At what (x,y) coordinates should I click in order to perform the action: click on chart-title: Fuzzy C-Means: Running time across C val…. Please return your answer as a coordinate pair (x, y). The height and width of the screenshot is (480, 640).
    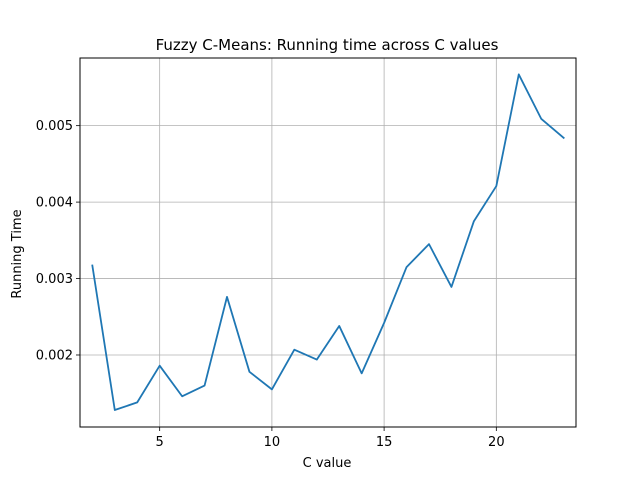
    Looking at the image, I should click on (327, 45).